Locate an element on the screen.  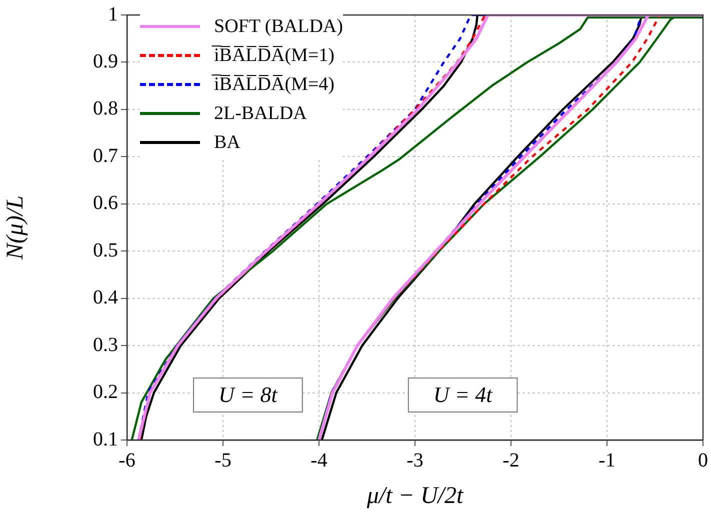
y-tick-label: 1 is located at coordinates (113, 14).